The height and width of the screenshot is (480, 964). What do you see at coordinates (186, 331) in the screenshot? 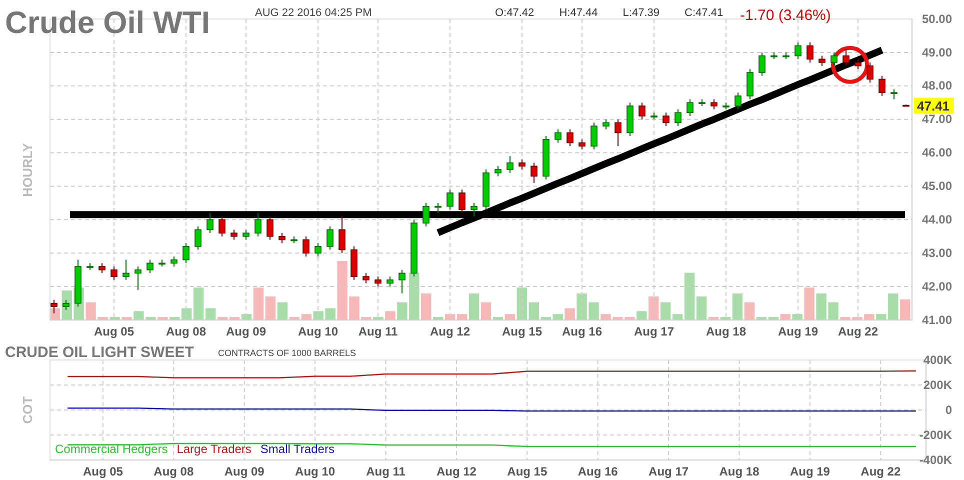
I see `x-tick-label: Aug 08` at bounding box center [186, 331].